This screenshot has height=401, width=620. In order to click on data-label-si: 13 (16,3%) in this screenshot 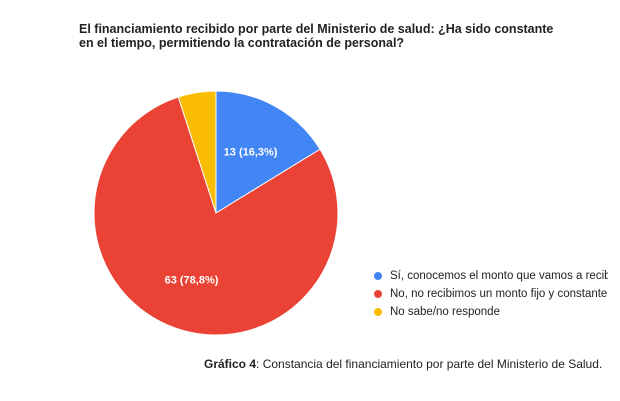, I will do `click(251, 152)`.